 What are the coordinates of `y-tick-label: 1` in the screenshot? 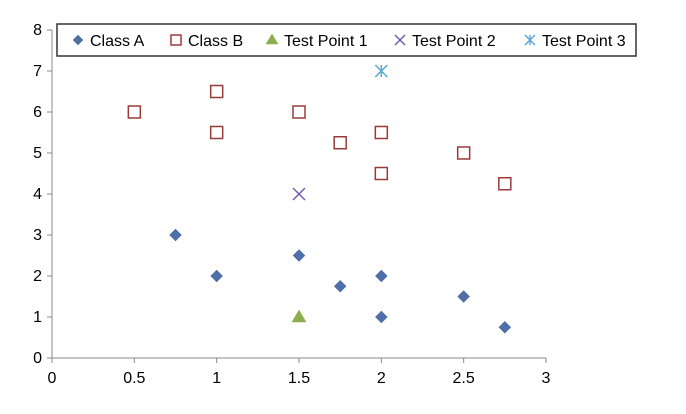 It's located at (37, 317).